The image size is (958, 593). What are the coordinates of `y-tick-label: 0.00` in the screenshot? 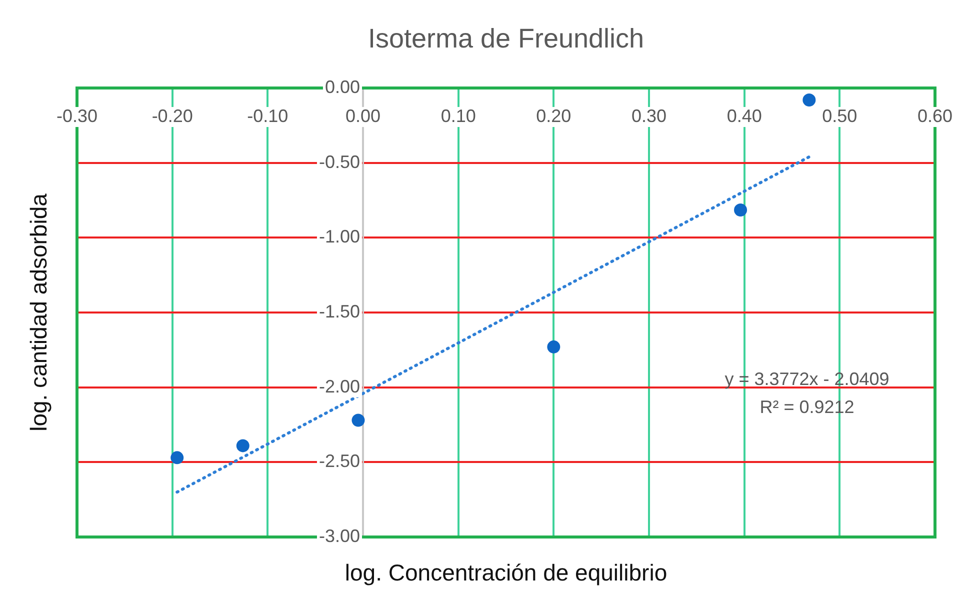 It's located at (342, 86).